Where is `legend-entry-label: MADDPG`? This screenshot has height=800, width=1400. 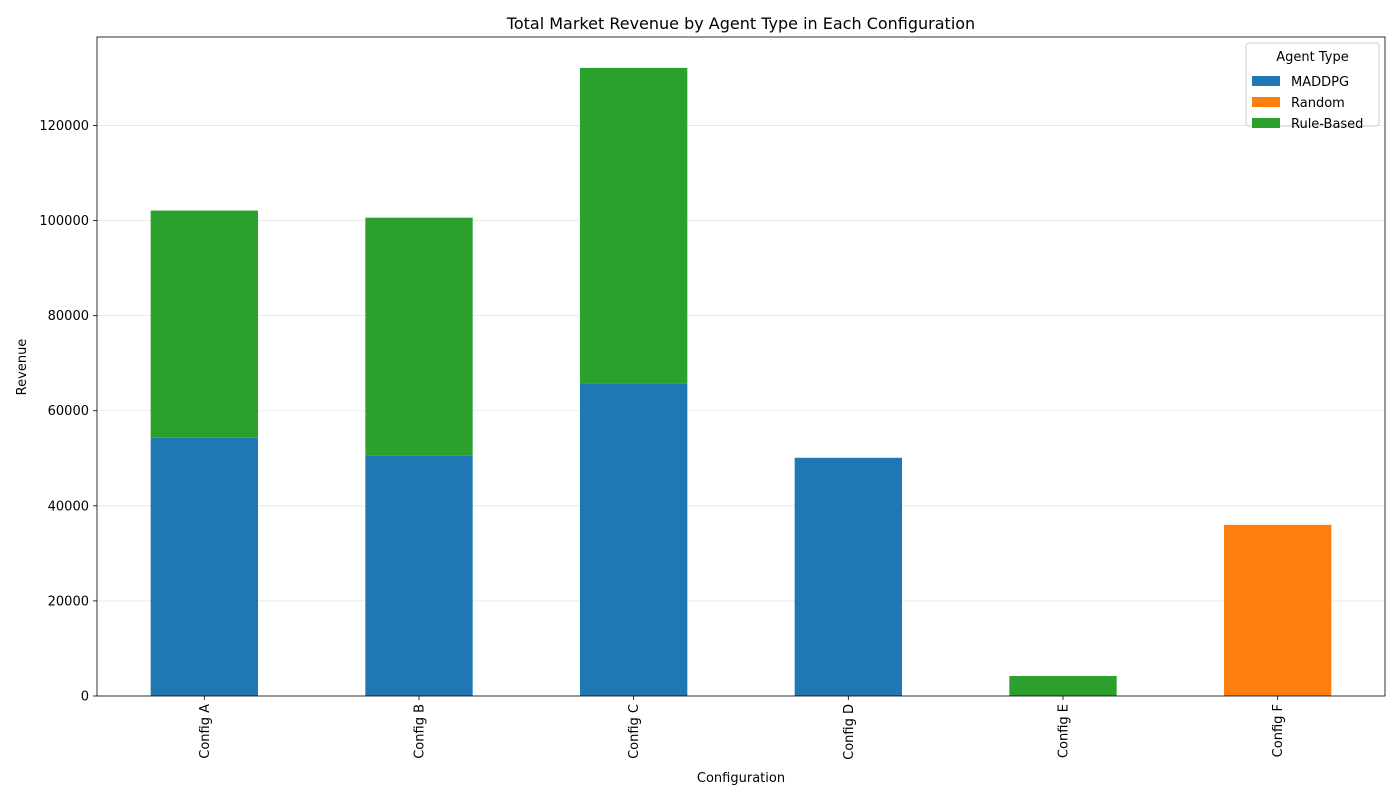 legend-entry-label: MADDPG is located at coordinates (1320, 82).